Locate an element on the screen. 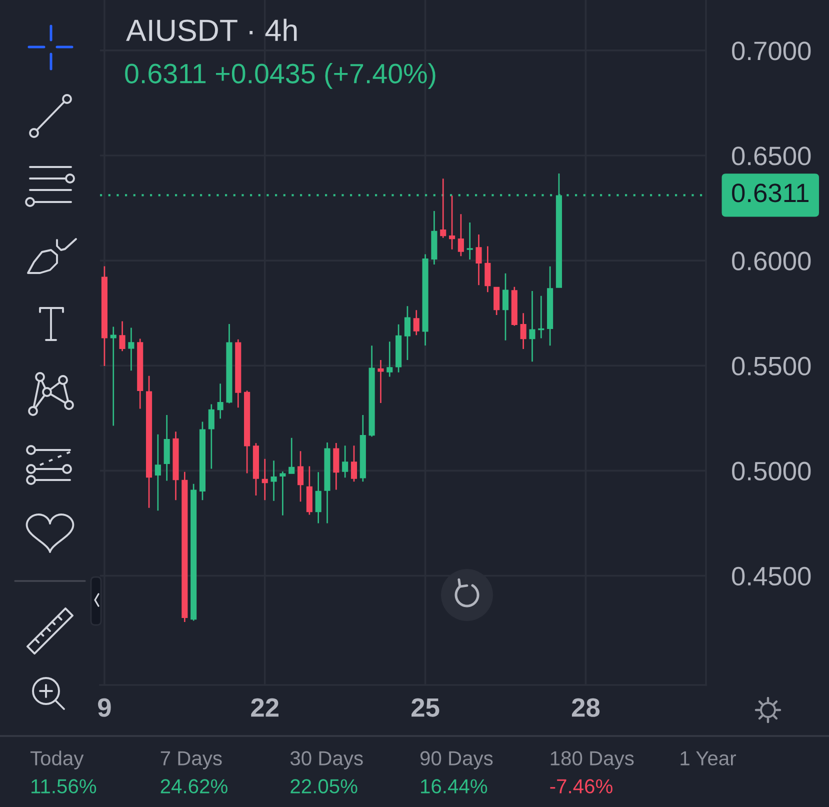  y-tick-label: 0.5000 is located at coordinates (771, 471).